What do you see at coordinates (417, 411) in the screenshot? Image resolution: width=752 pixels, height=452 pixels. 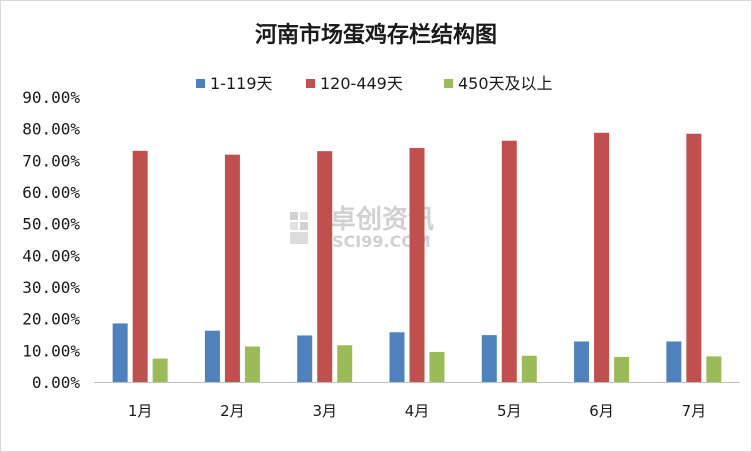 I see `x-tick-label: 4月` at bounding box center [417, 411].